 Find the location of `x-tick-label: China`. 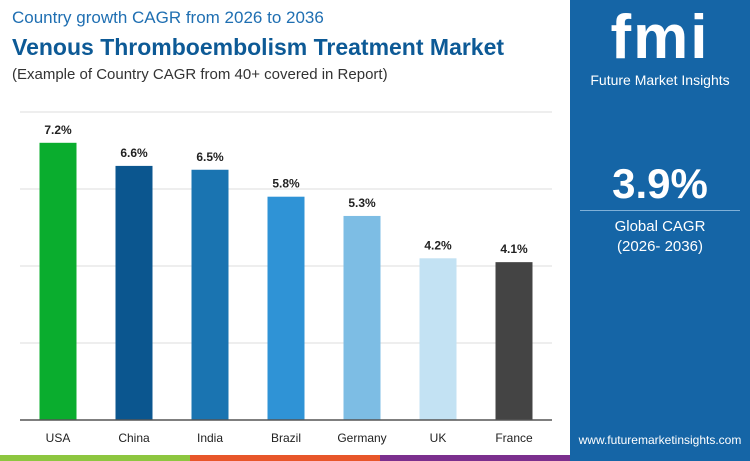

x-tick-label: China is located at coordinates (134, 438).